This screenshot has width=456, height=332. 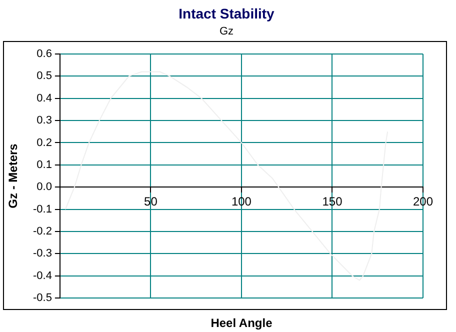 What do you see at coordinates (226, 13) in the screenshot?
I see `chart-title: Intact Stability` at bounding box center [226, 13].